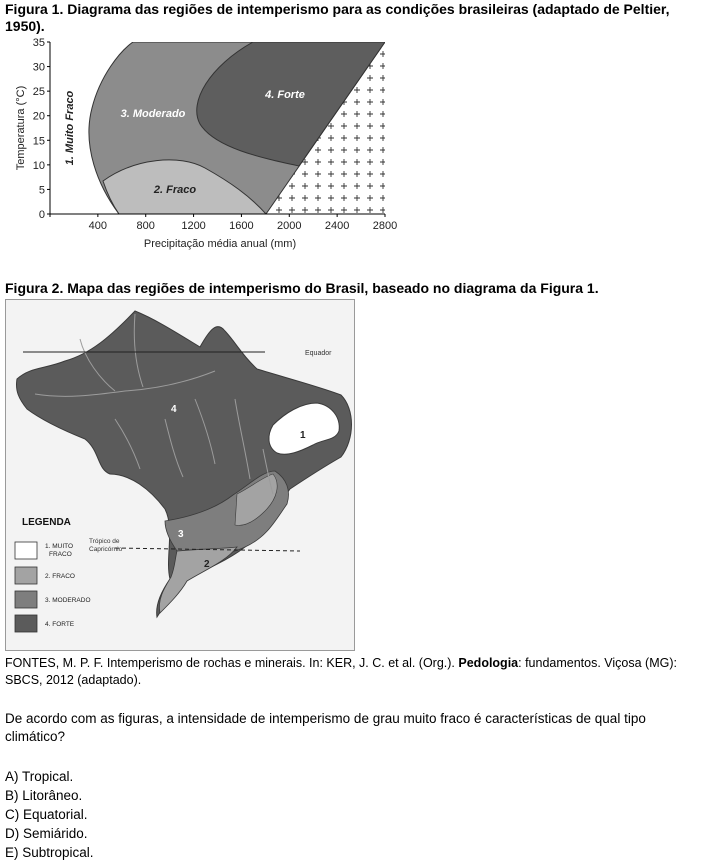 The image size is (728, 864). Describe the element at coordinates (39, 166) in the screenshot. I see `y-tick-label: 10` at that location.